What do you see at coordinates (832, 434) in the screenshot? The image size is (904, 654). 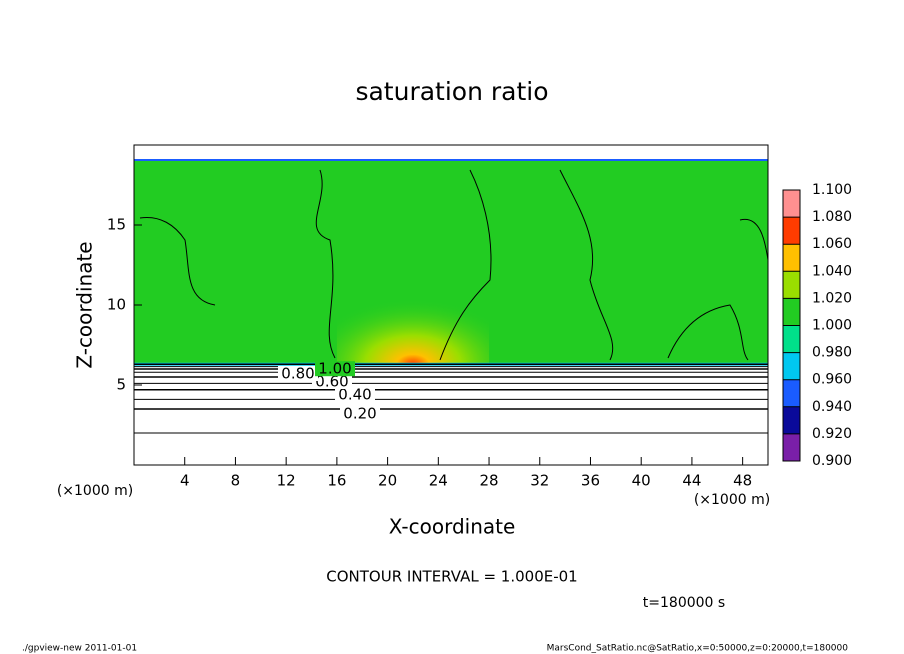 I see `colorbar-label: 0.920` at bounding box center [832, 434].